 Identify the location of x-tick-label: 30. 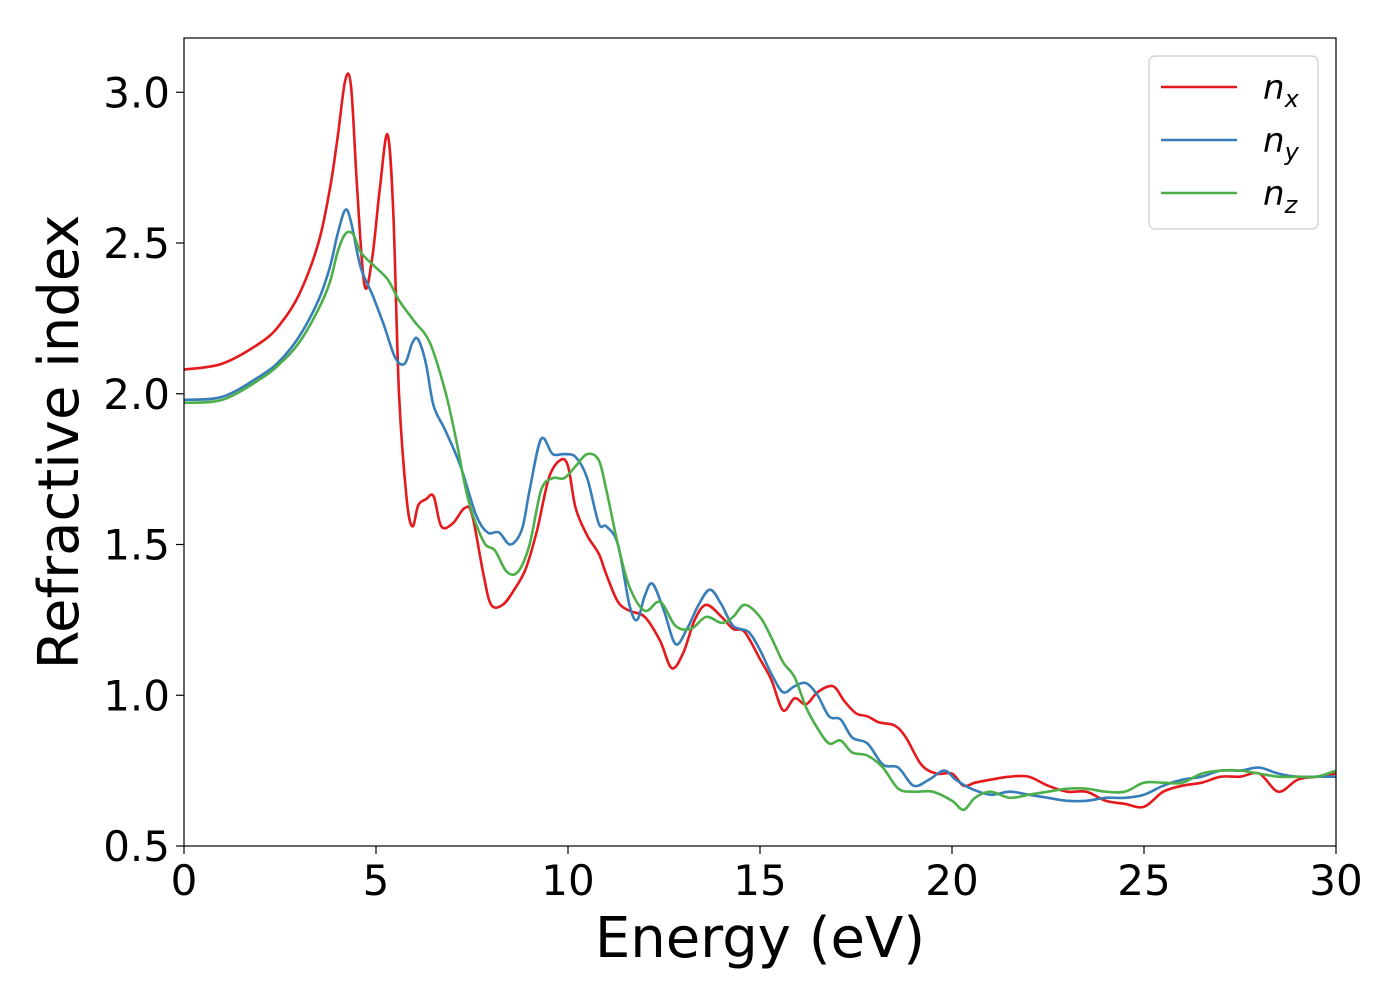
(1335, 880).